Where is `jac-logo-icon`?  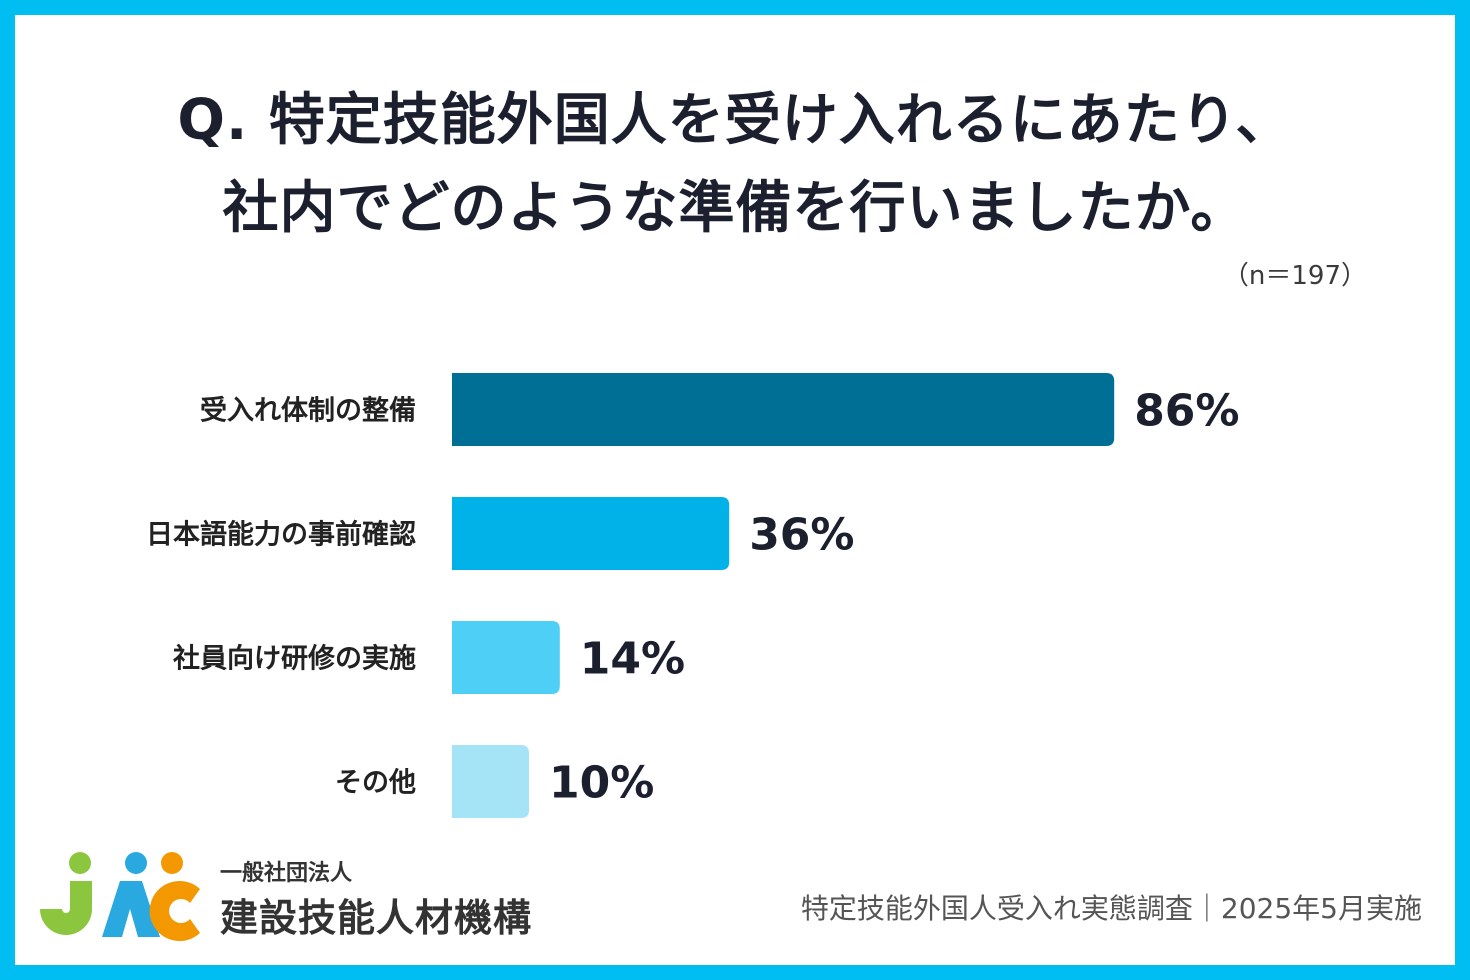 jac-logo-icon is located at coordinates (120, 896).